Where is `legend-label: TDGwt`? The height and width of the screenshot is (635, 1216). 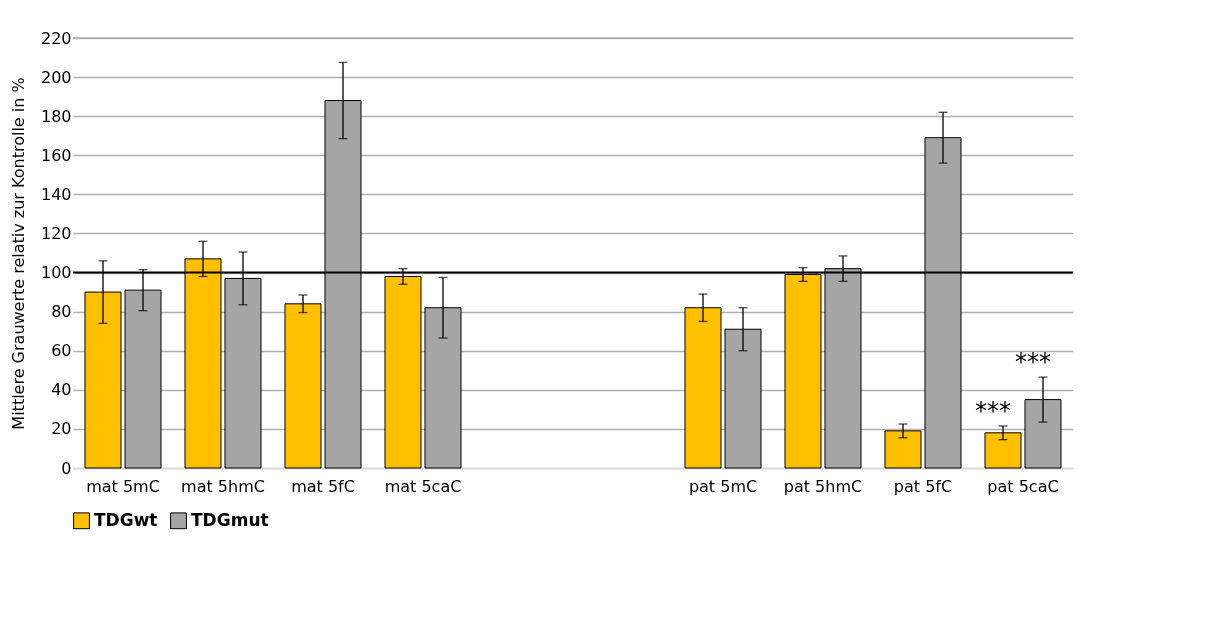 legend-label: TDGwt is located at coordinates (126, 519).